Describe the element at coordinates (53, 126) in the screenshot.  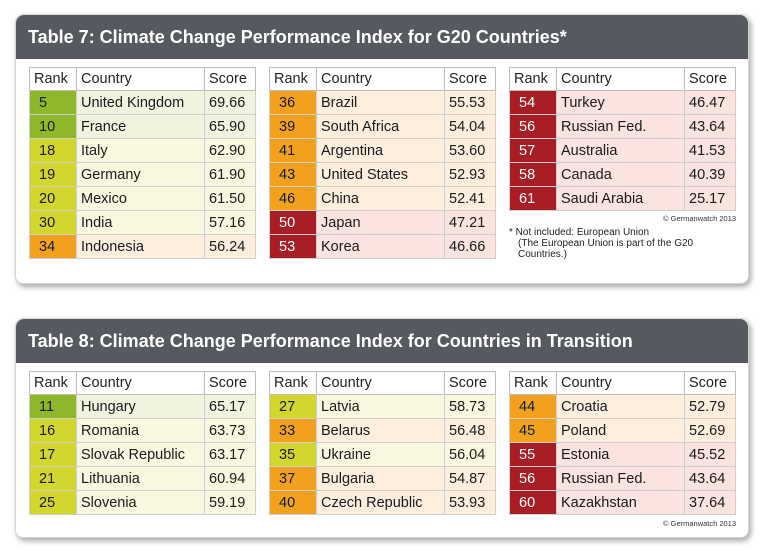
I see `rank-cell: 10` at that location.